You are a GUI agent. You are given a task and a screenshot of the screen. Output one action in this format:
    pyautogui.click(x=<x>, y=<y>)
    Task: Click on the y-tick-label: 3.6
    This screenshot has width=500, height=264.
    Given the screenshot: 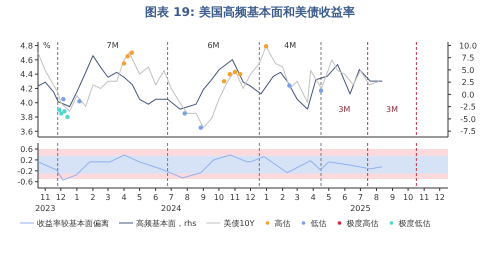 What is the action you would take?
    pyautogui.click(x=26, y=131)
    